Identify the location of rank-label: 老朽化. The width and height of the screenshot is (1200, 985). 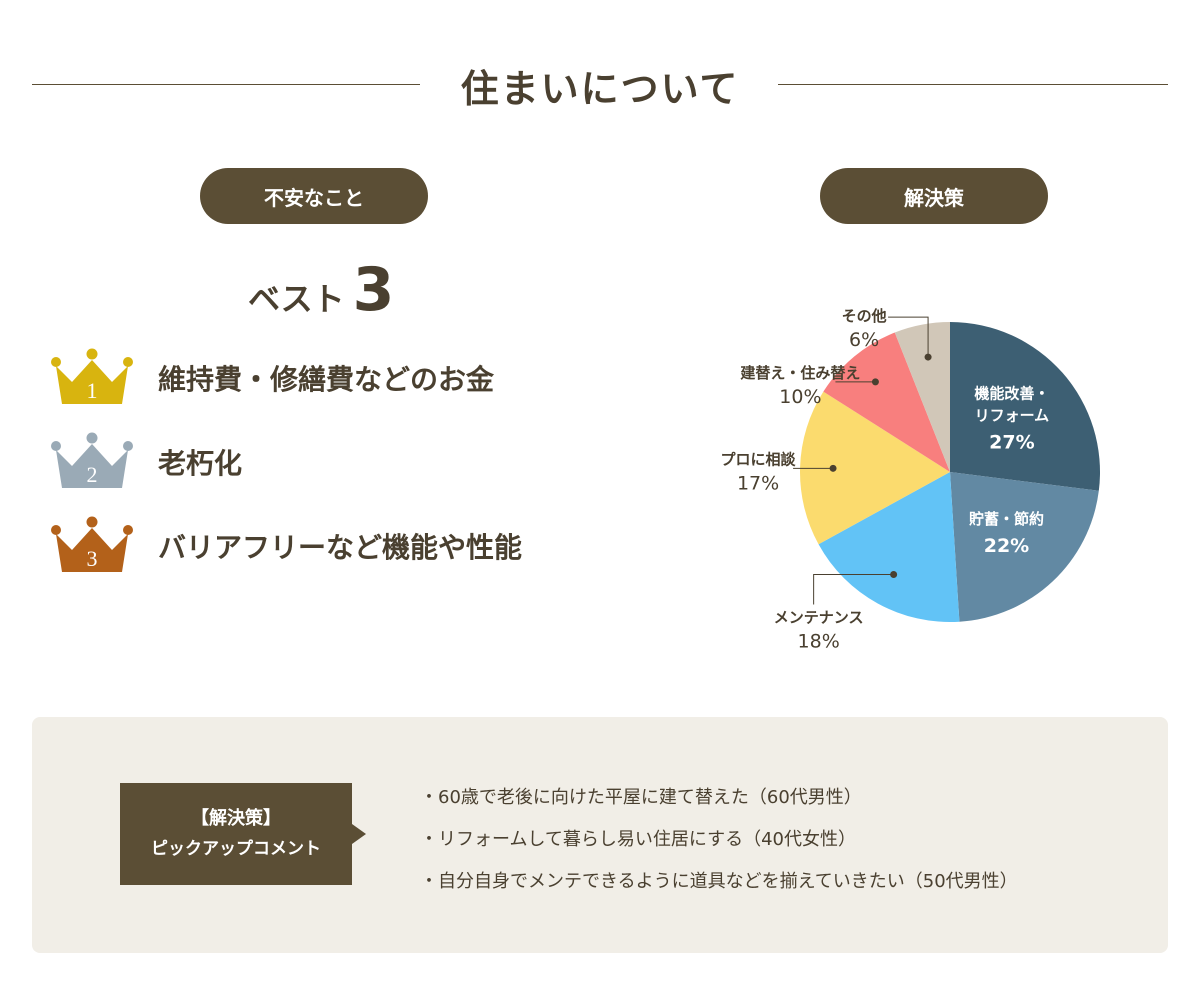
(200, 463).